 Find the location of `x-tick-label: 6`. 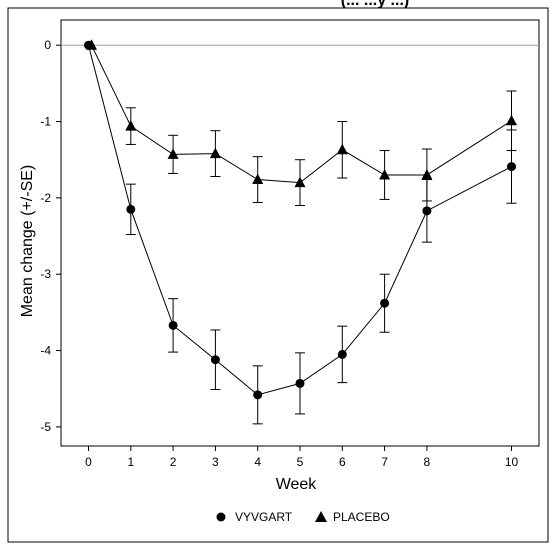

x-tick-label: 6 is located at coordinates (342, 462).